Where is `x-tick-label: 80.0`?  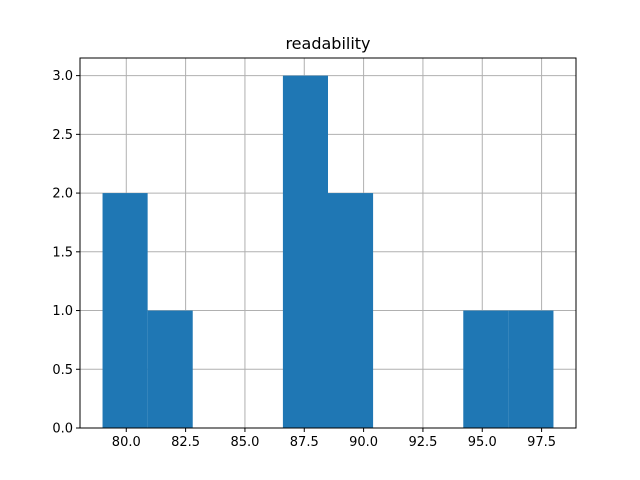
x-tick-label: 80.0 is located at coordinates (126, 442).